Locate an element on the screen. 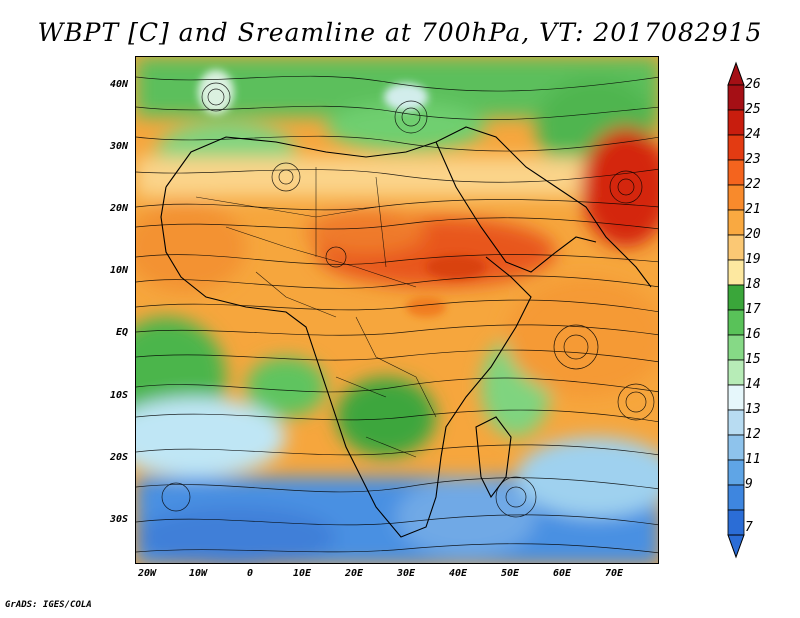 The height and width of the screenshot is (618, 800). colorbar-tick-label: 21 is located at coordinates (753, 209).